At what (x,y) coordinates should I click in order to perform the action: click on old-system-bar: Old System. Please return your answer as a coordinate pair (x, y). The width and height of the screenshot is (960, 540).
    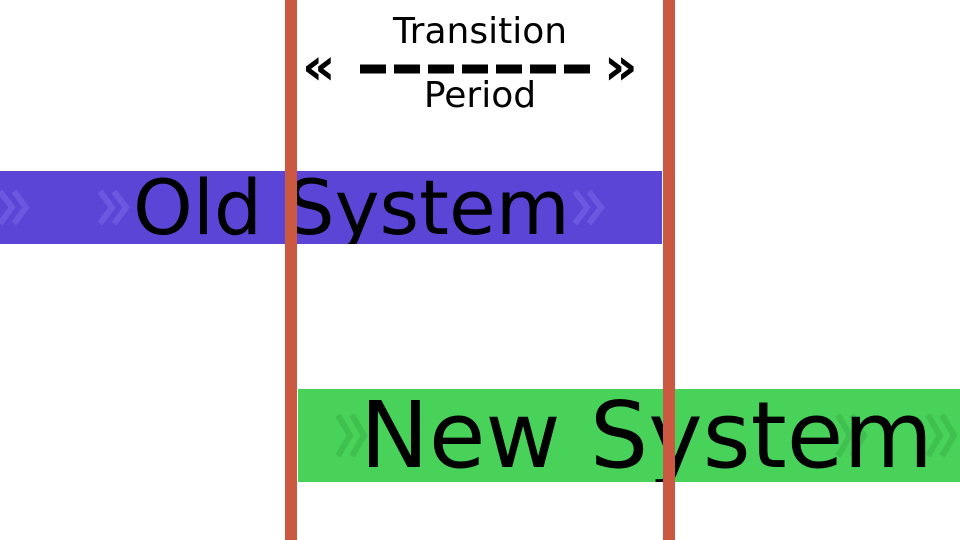
    Looking at the image, I should click on (331, 207).